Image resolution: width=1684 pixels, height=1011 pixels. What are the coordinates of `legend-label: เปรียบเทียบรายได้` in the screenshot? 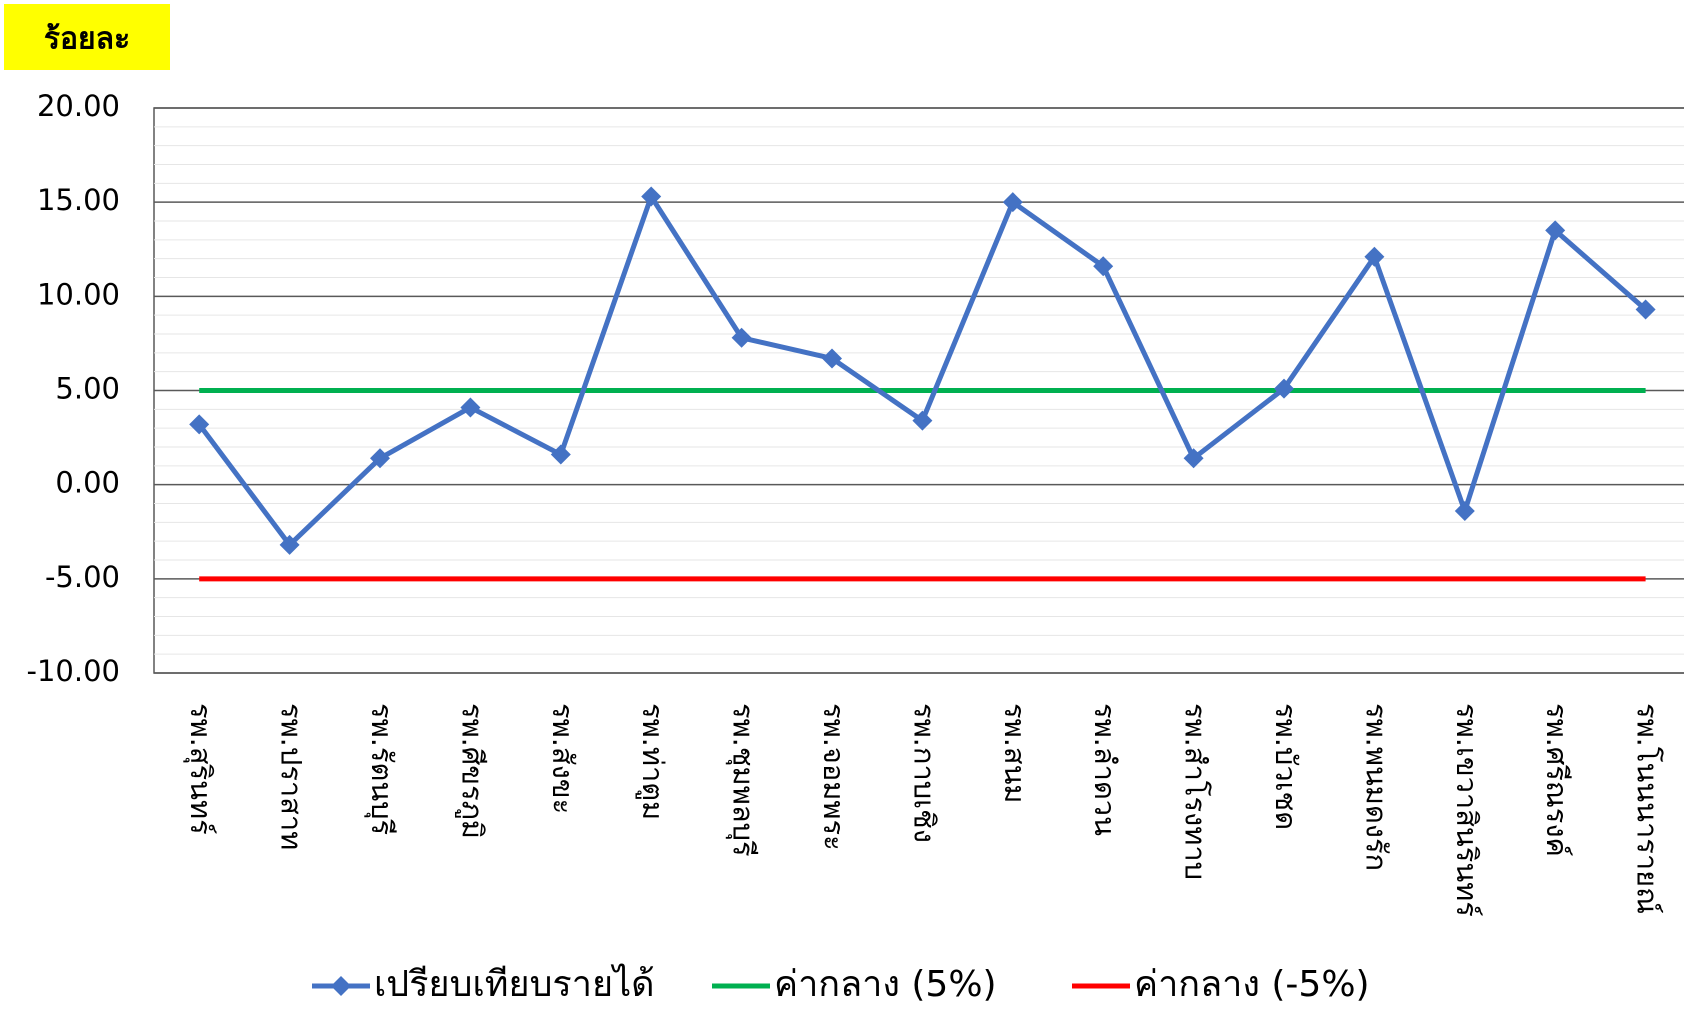 It's located at (514, 984).